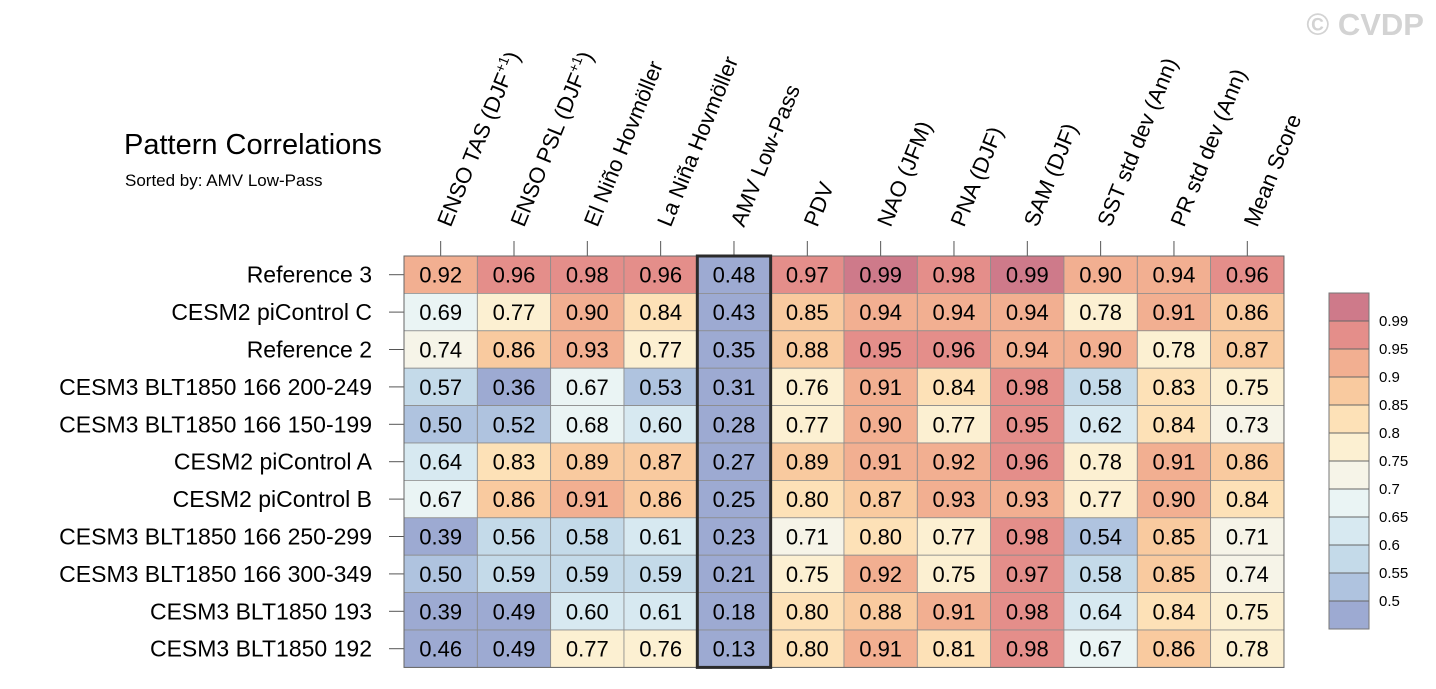 The width and height of the screenshot is (1436, 689). I want to click on cell-value: 0.88, so click(807, 350).